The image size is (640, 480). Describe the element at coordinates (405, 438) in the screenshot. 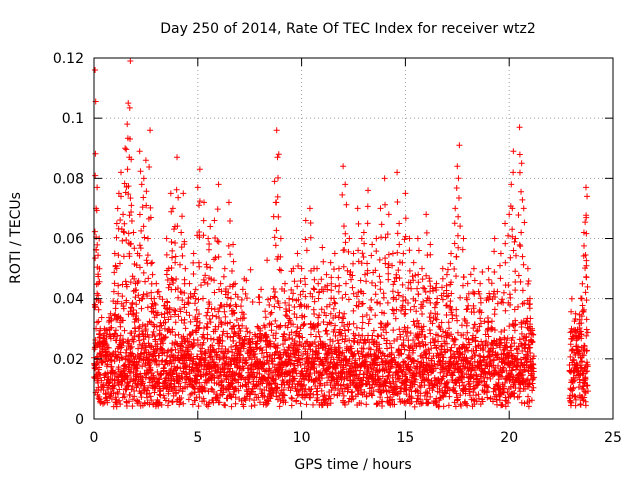

I see `x-tick-label: 15` at that location.